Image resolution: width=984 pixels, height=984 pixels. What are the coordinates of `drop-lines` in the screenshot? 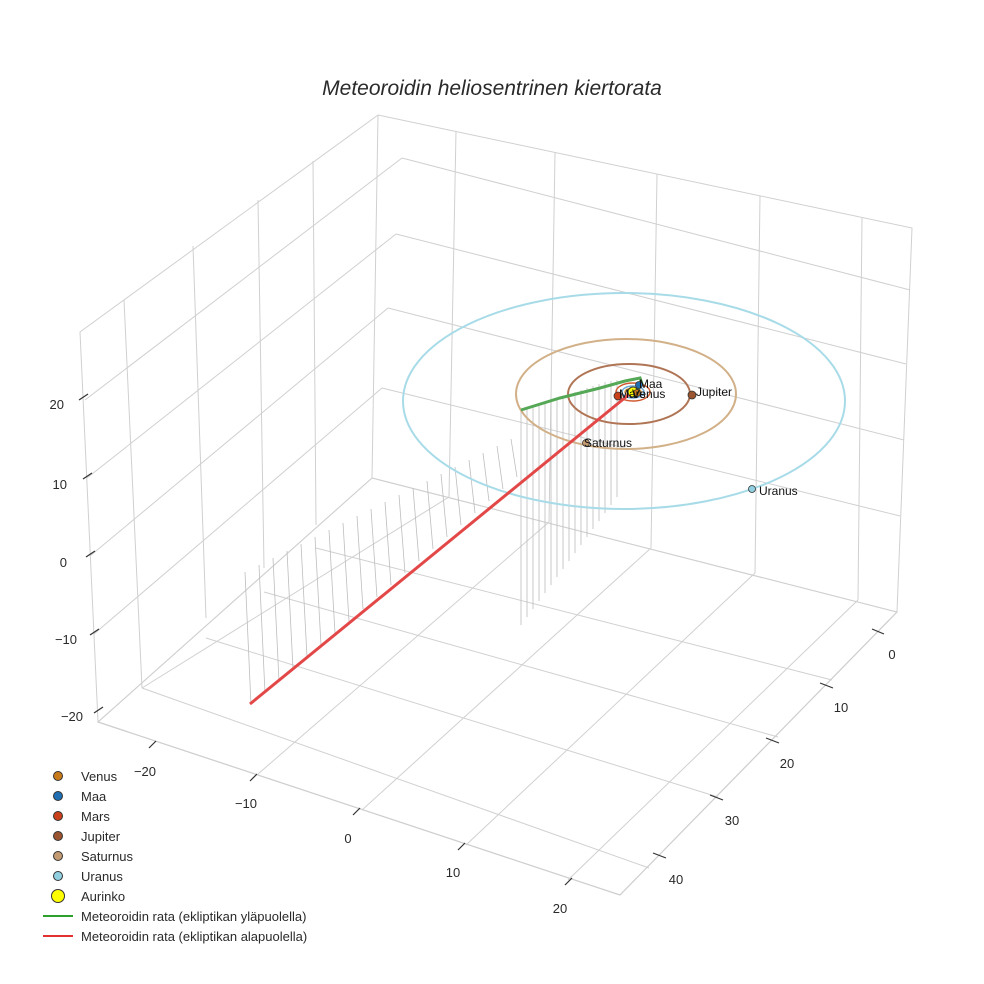 It's located at (431, 543).